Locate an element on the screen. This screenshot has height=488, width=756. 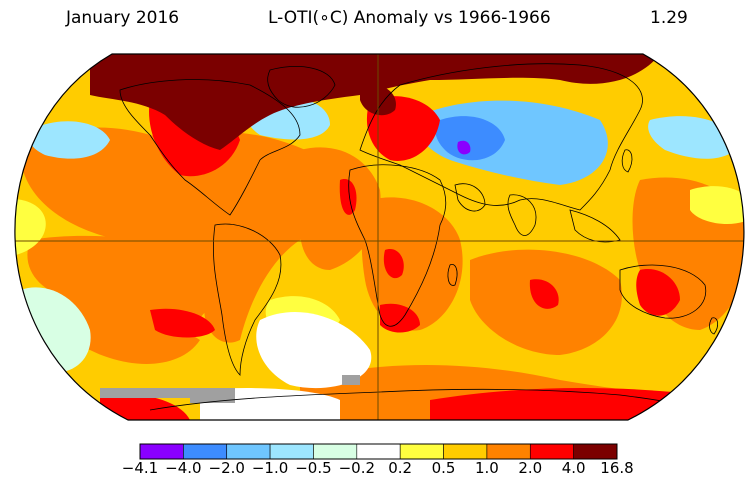
map-title: L-OTI(∘C) Anomaly vs 1966-1966 is located at coordinates (409, 18).